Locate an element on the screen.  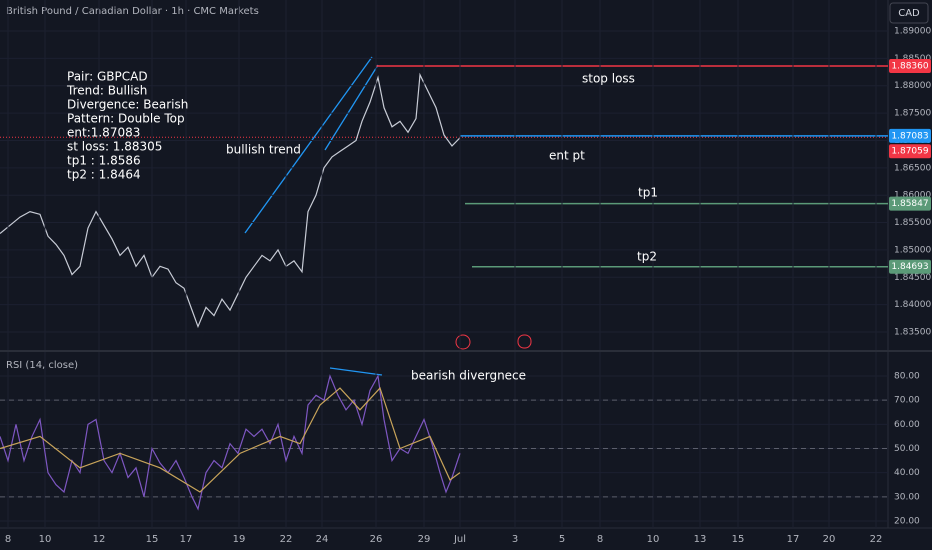
x-tick-label: 24 is located at coordinates (322, 539).